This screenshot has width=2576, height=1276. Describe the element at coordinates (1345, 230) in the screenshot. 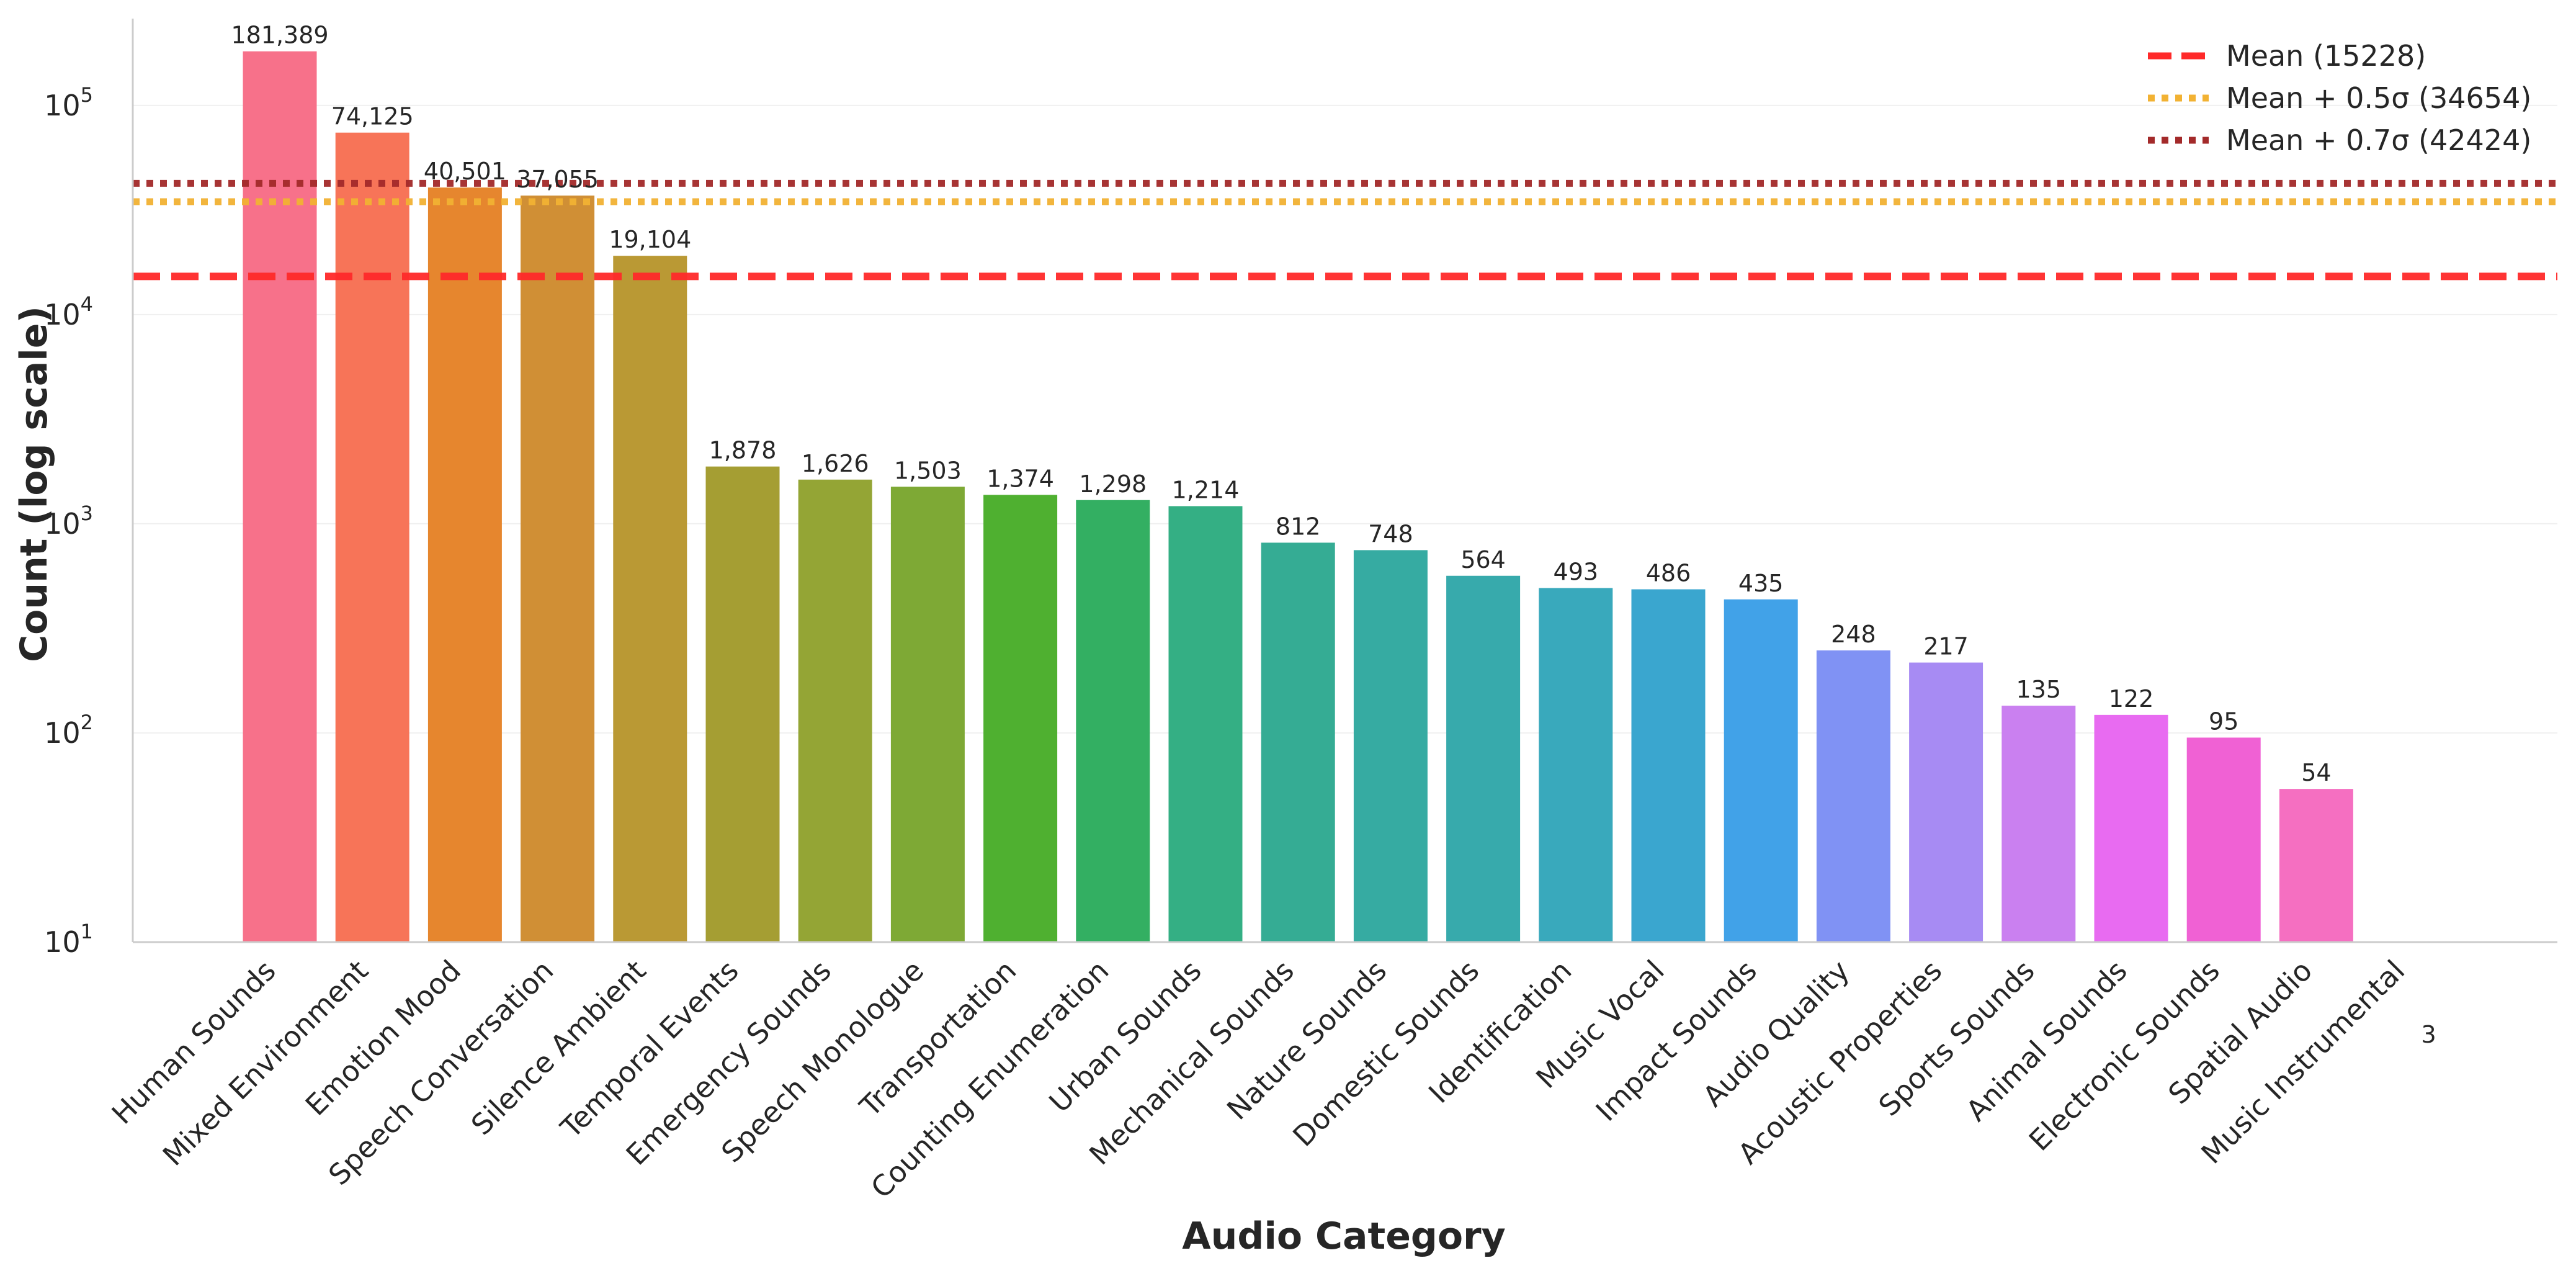

I see `reference-lines` at that location.